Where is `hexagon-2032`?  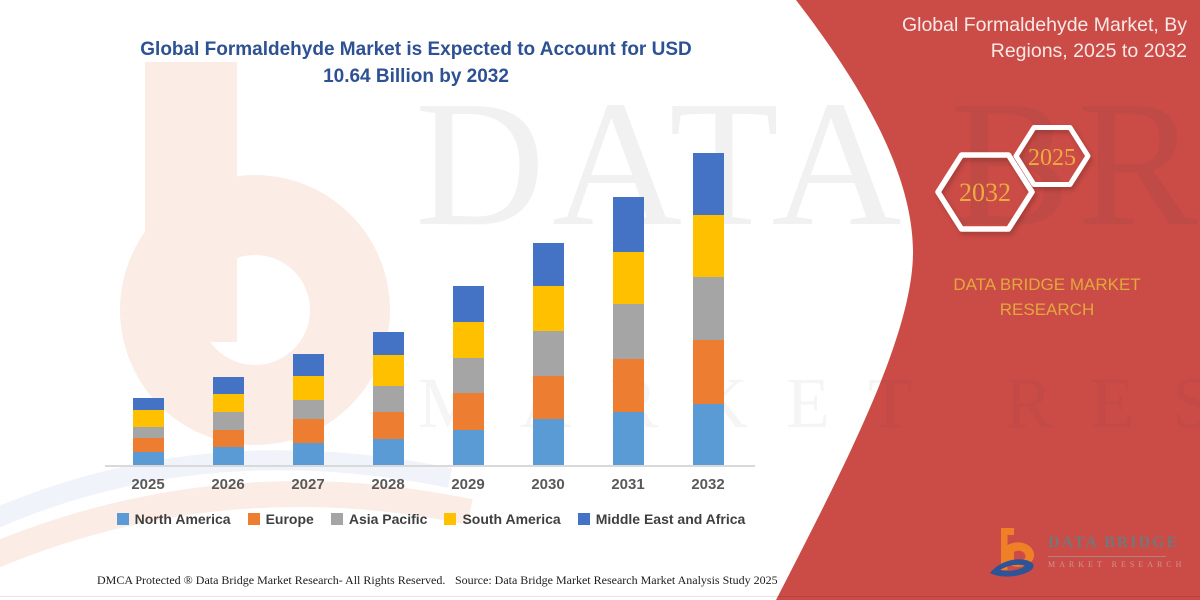 hexagon-2032 is located at coordinates (985, 192).